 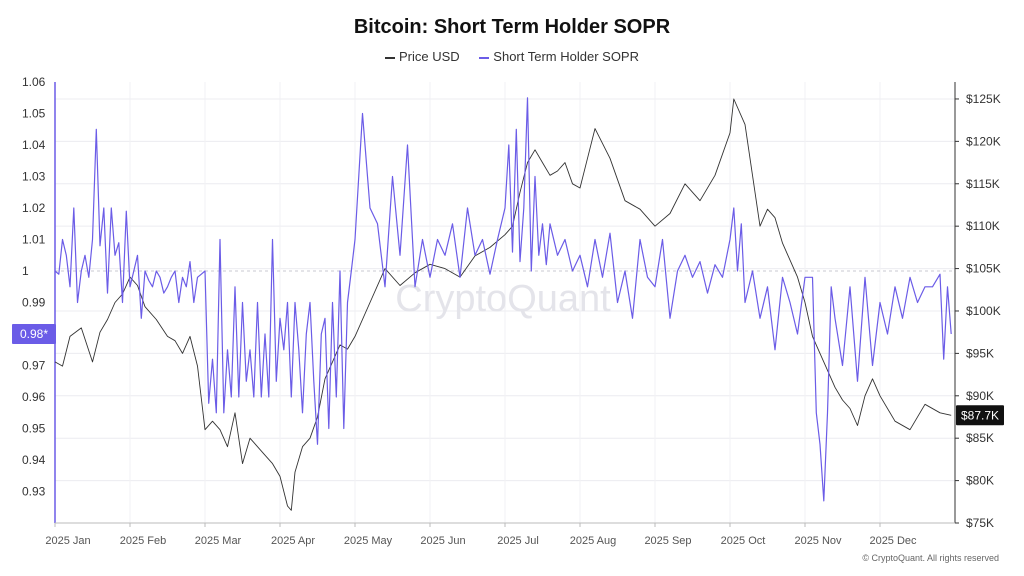 I want to click on legend-item-price: Price USD, so click(x=422, y=56).